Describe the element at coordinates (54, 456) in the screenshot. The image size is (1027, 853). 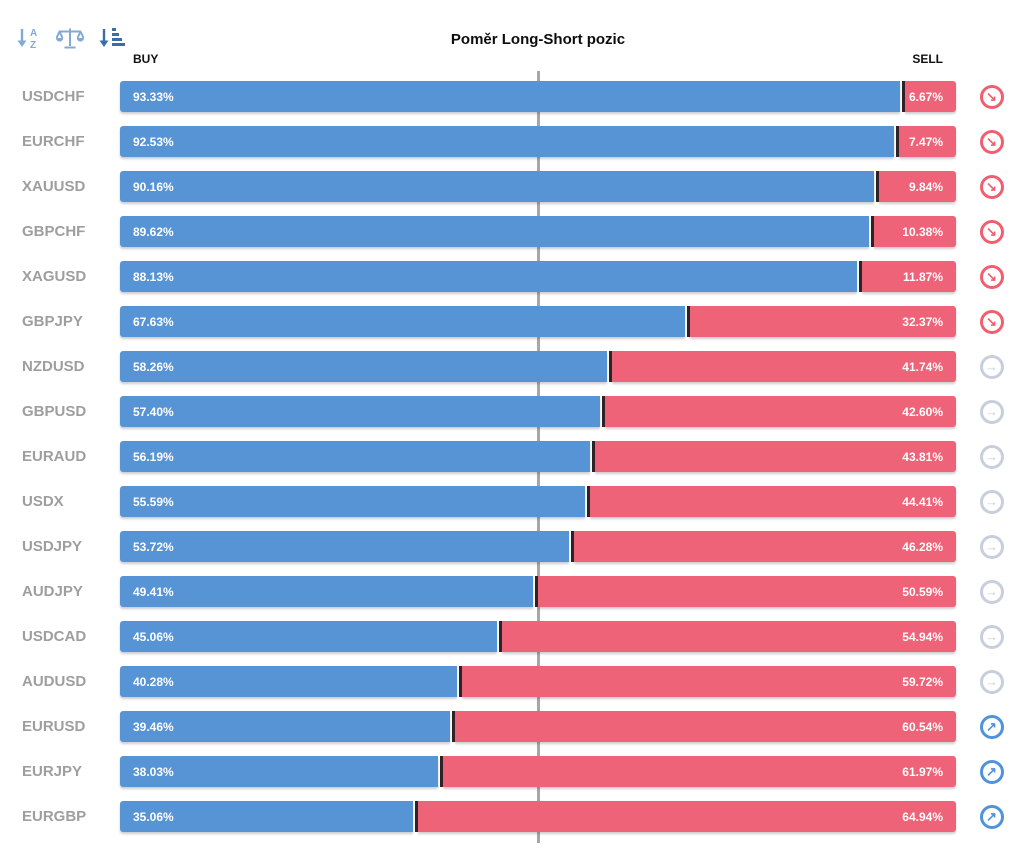
I see `pair-label: EURAUD` at that location.